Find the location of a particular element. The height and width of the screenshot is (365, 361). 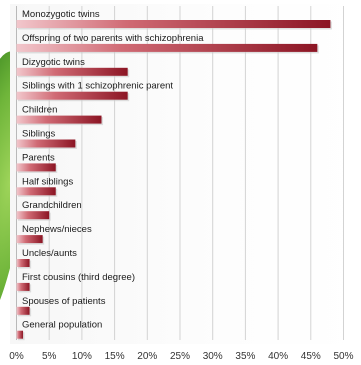

category-label: First cousins (third degree) is located at coordinates (78, 277).